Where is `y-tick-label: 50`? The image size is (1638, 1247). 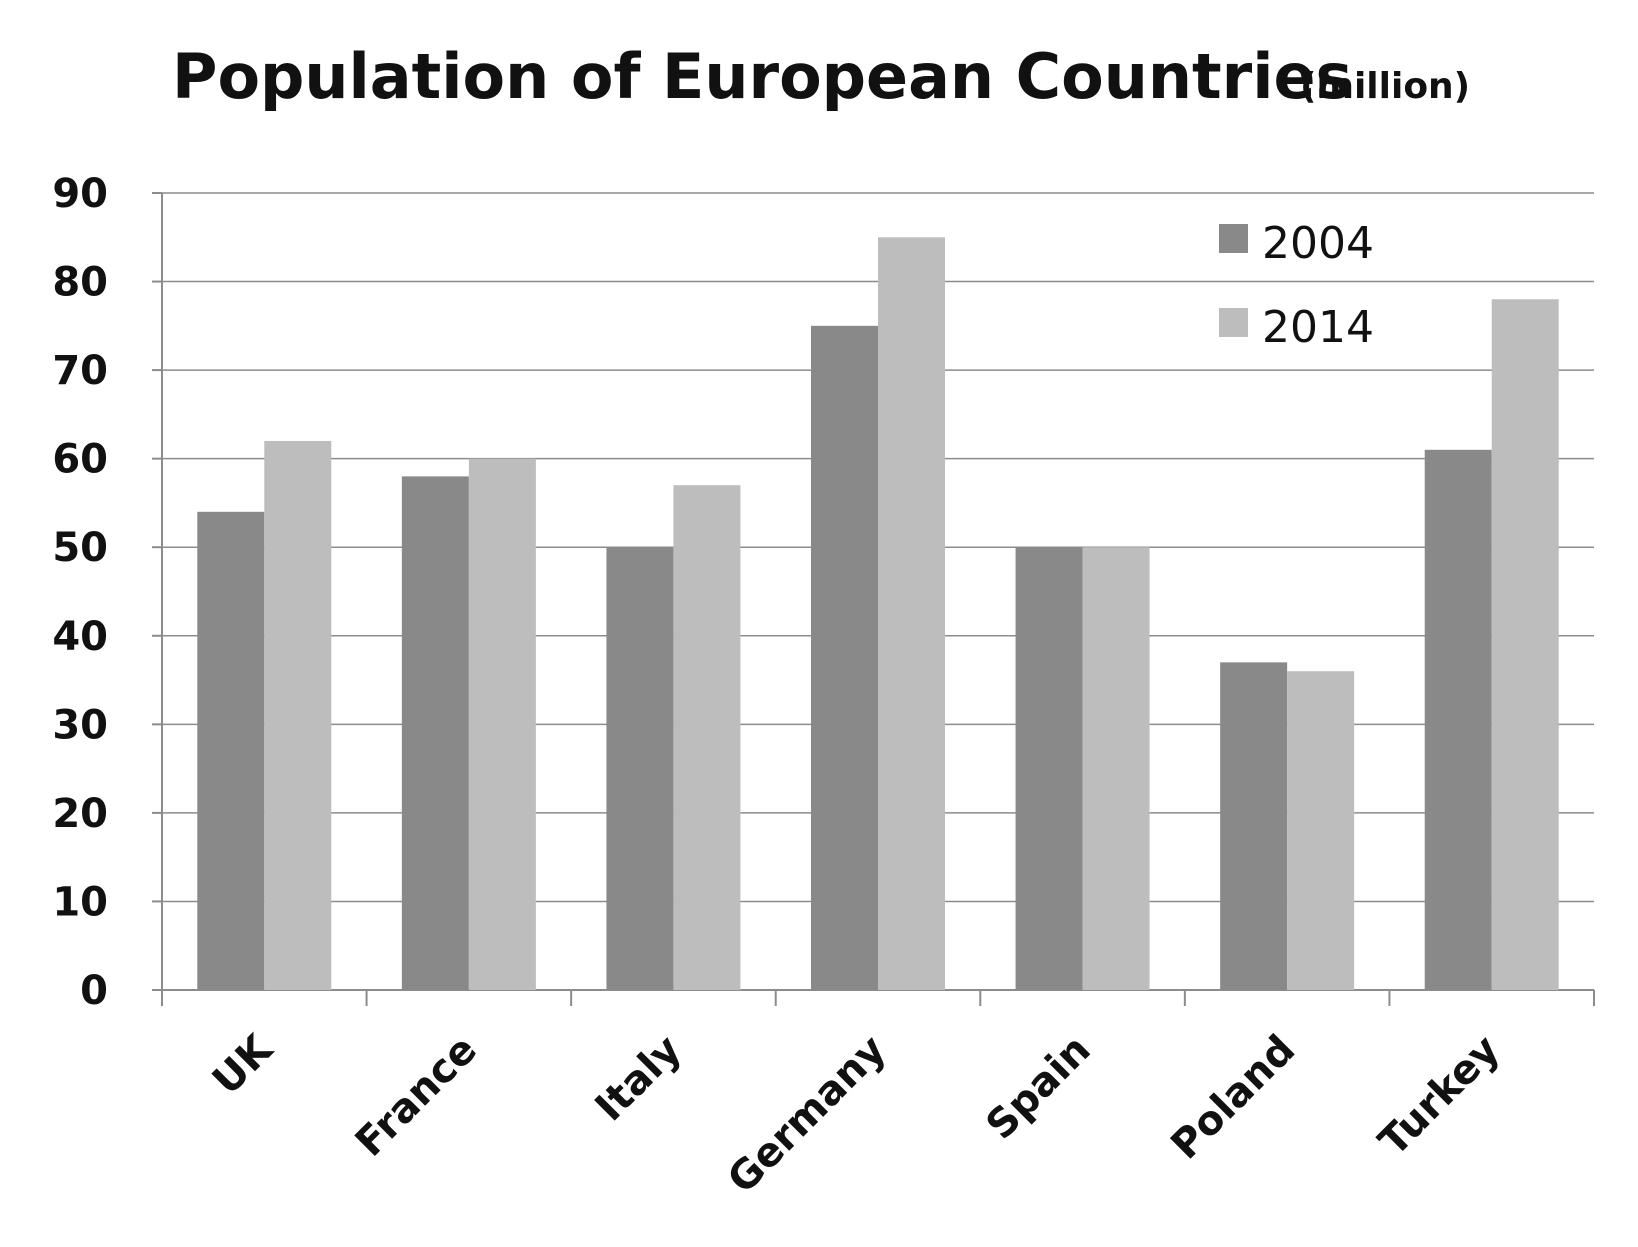 y-tick-label: 50 is located at coordinates (80, 548).